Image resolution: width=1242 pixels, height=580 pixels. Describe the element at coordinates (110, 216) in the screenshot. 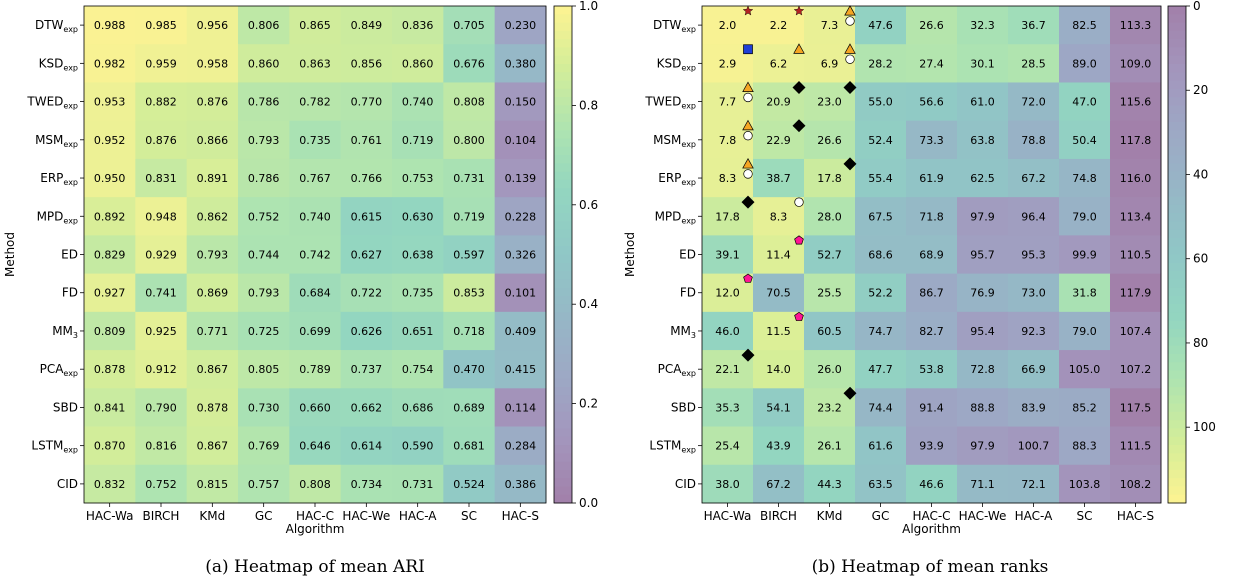

I see `cell-value-label: 0.892` at that location.